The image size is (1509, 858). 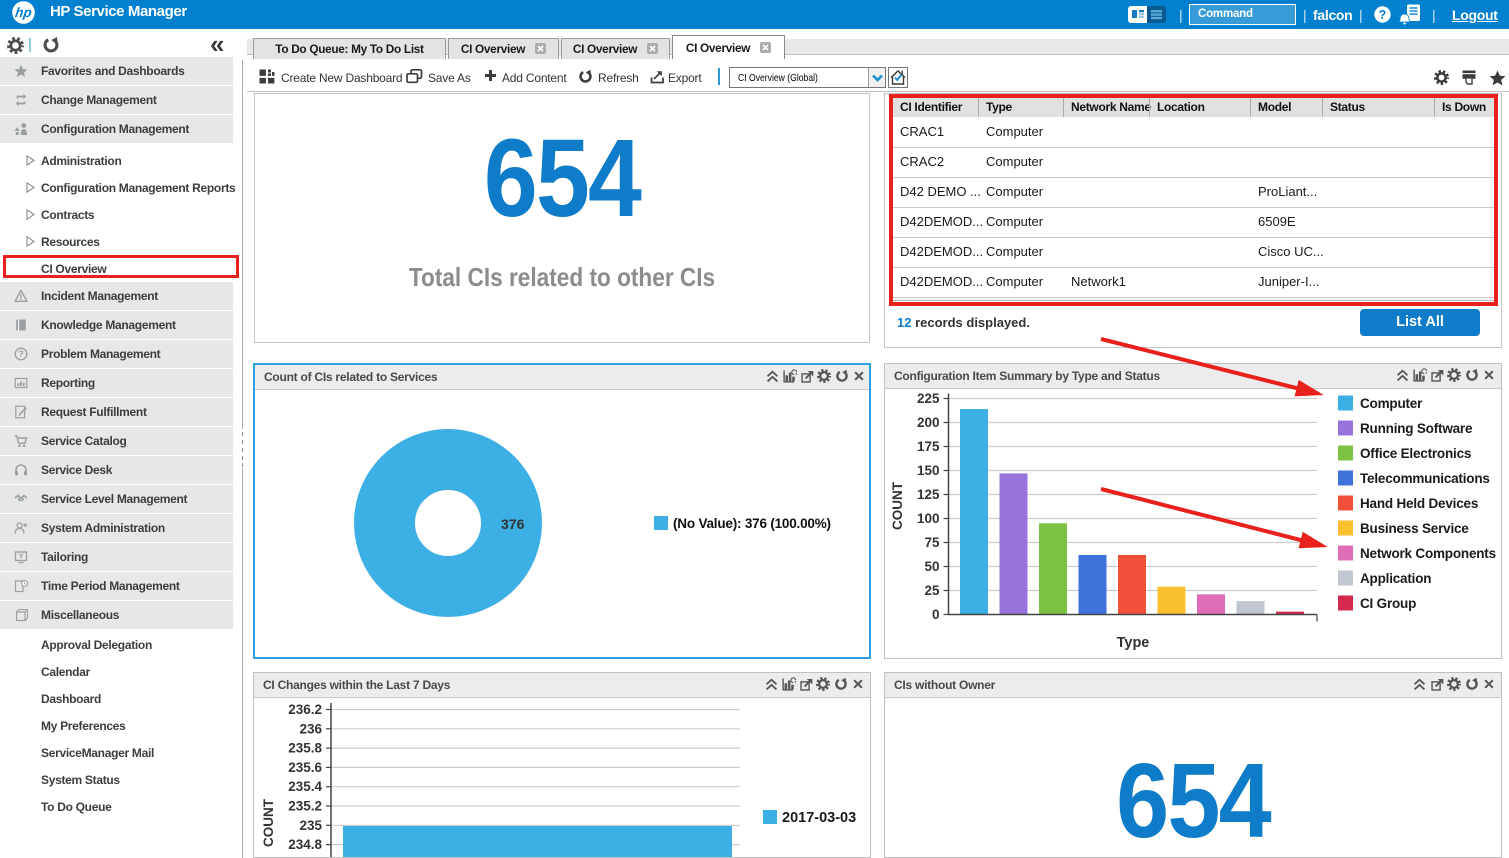 What do you see at coordinates (928, 470) in the screenshot?
I see `svg-text: 150` at bounding box center [928, 470].